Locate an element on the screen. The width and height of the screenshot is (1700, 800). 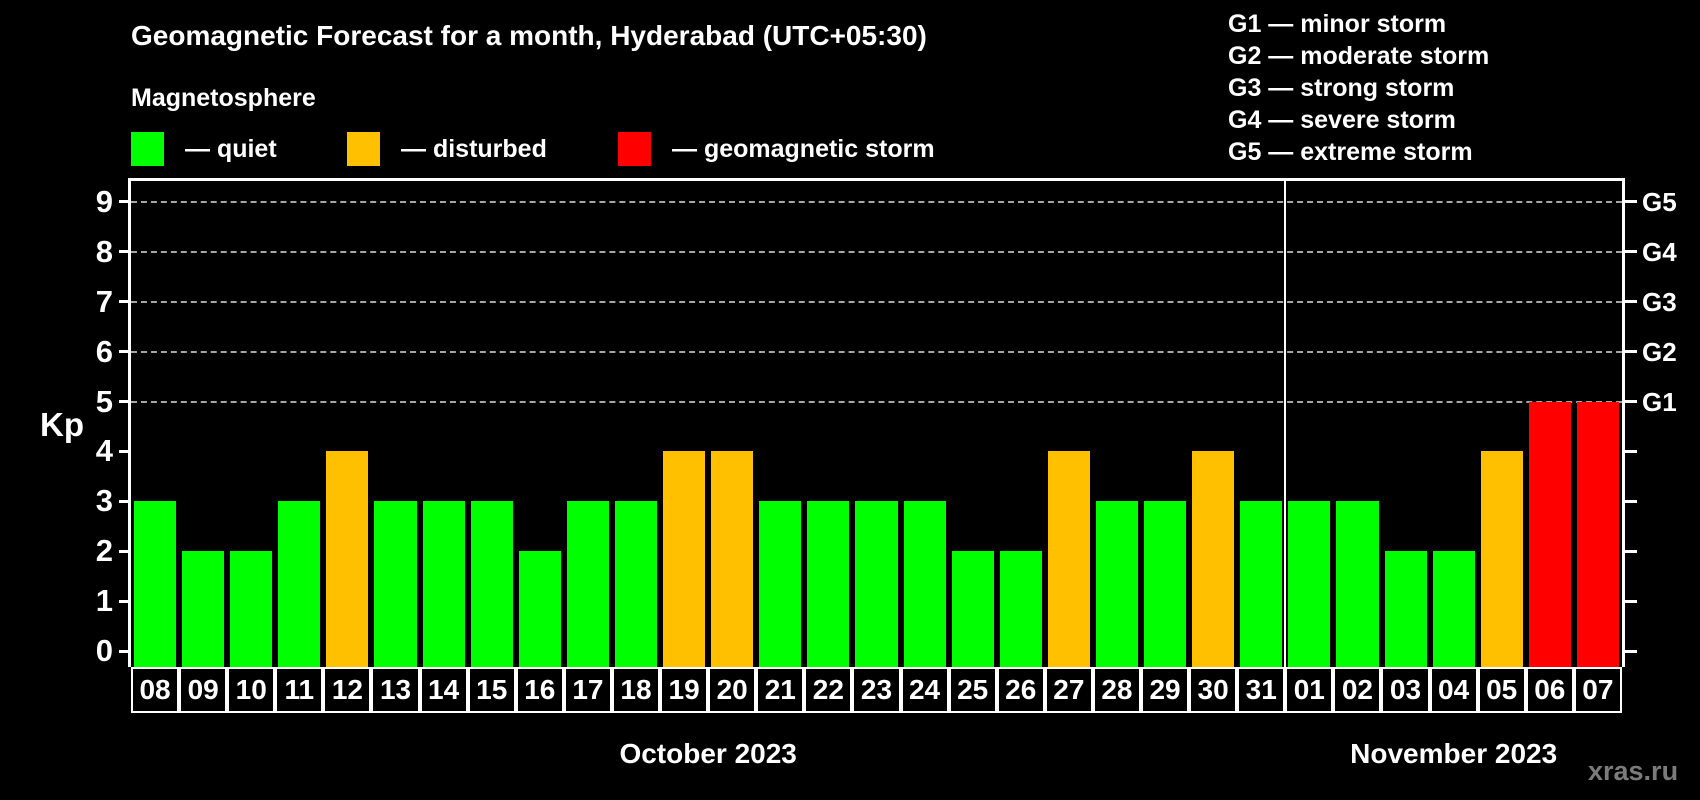
legend-item-disturbed: — disturbed is located at coordinates (447, 149).